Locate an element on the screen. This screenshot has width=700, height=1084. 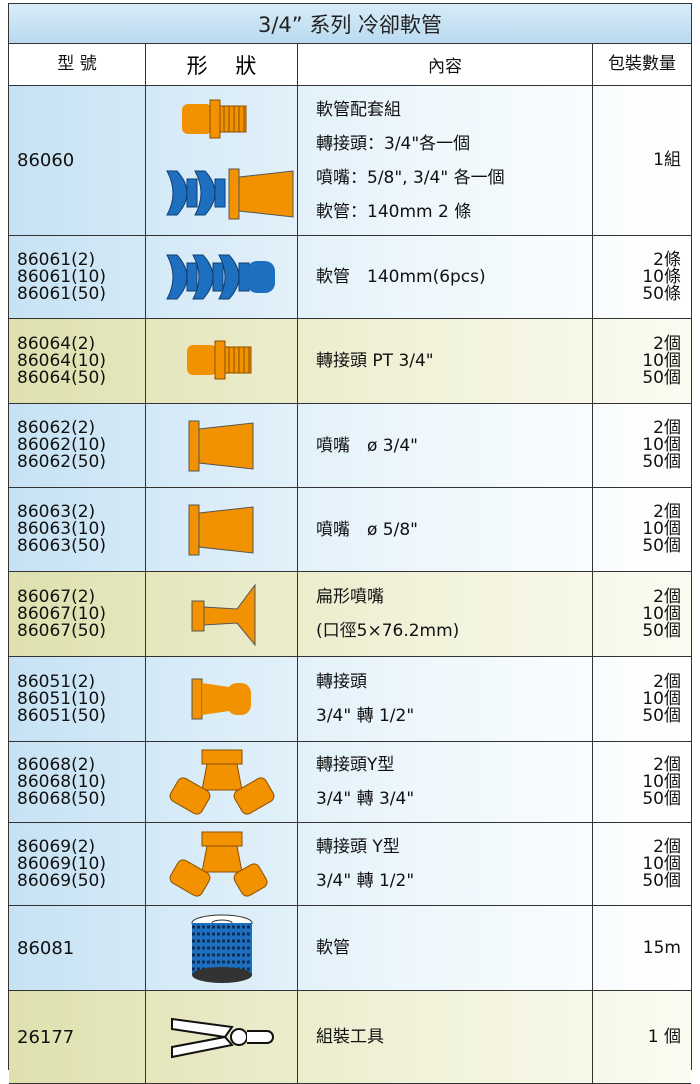
product-row: 26177 組裝工具 1 個 is located at coordinates (350, 1037).